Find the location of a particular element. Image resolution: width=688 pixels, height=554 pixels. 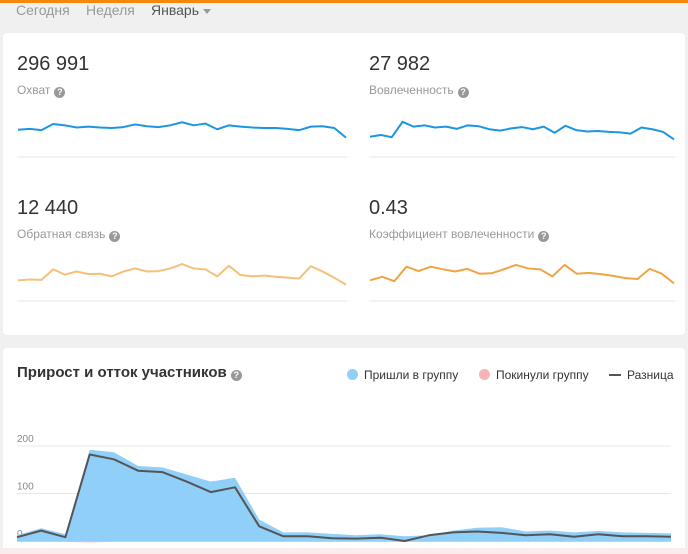

legend-line is located at coordinates (615, 375).